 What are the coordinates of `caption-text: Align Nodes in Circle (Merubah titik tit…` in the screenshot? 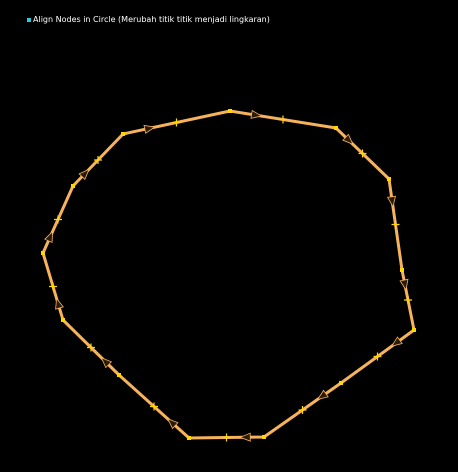 It's located at (151, 19).